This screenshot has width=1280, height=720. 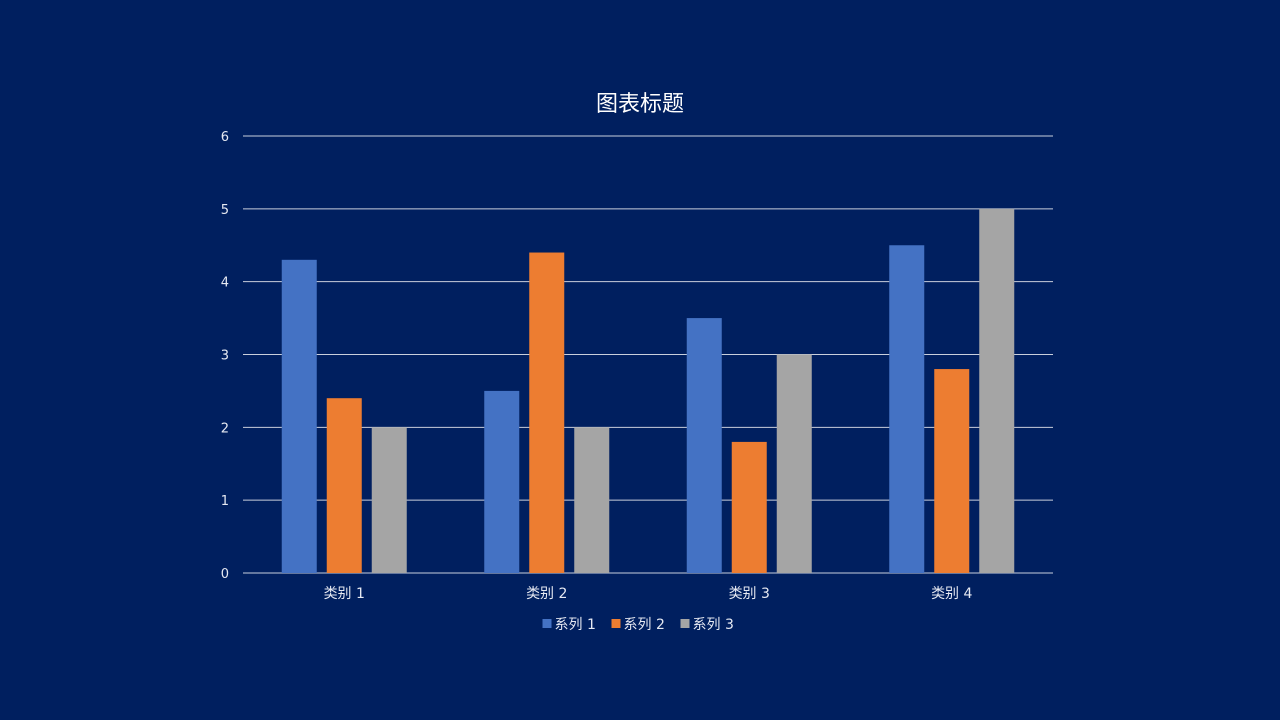 What do you see at coordinates (225, 137) in the screenshot?
I see `y-tick-label: 6` at bounding box center [225, 137].